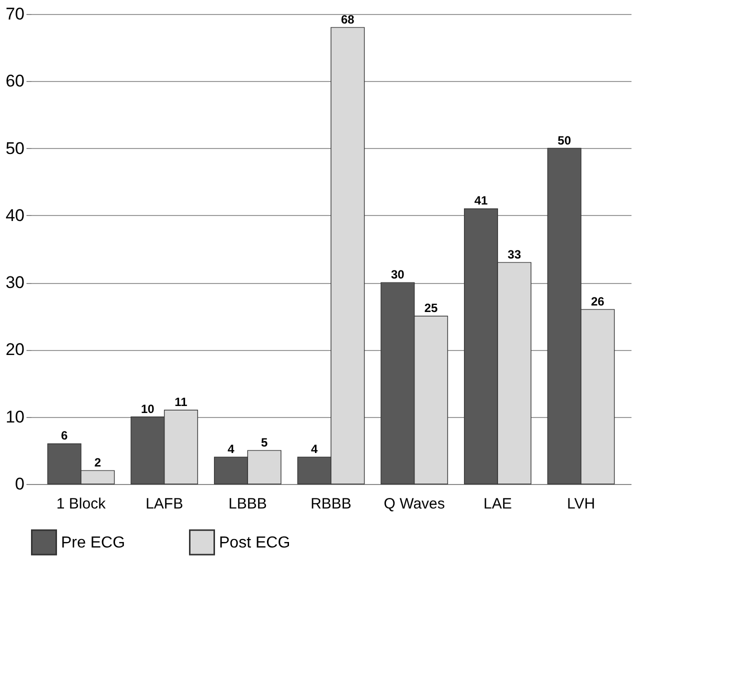  What do you see at coordinates (15, 416) in the screenshot?
I see `y-tick-label: 10` at bounding box center [15, 416].